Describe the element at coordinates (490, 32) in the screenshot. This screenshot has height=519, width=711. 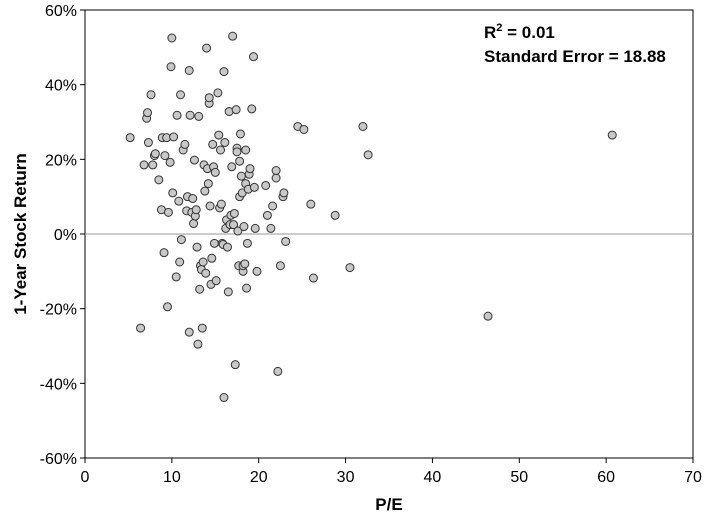
I see `r-squared-prefix: R` at that location.